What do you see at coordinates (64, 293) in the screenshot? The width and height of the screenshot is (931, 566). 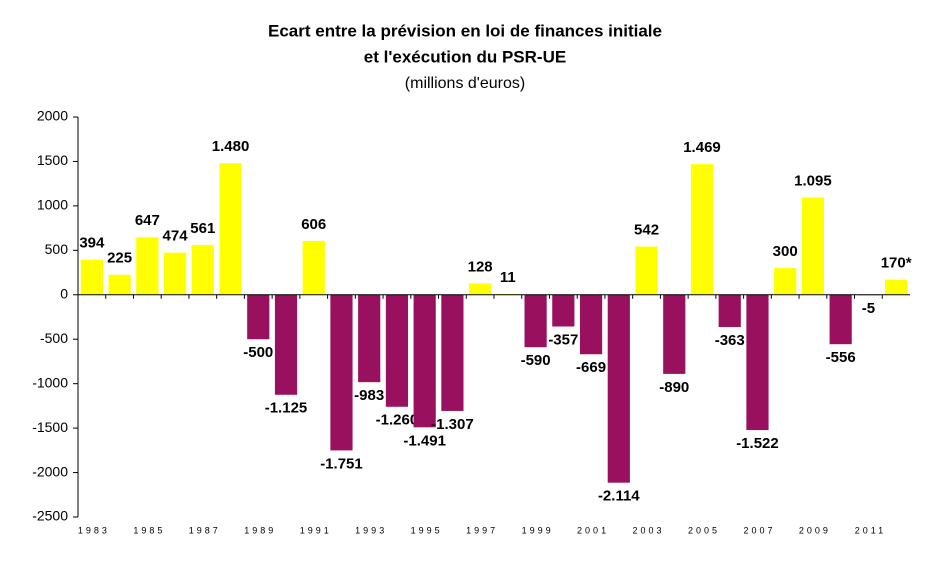 I see `y-tick-label: 0` at bounding box center [64, 293].